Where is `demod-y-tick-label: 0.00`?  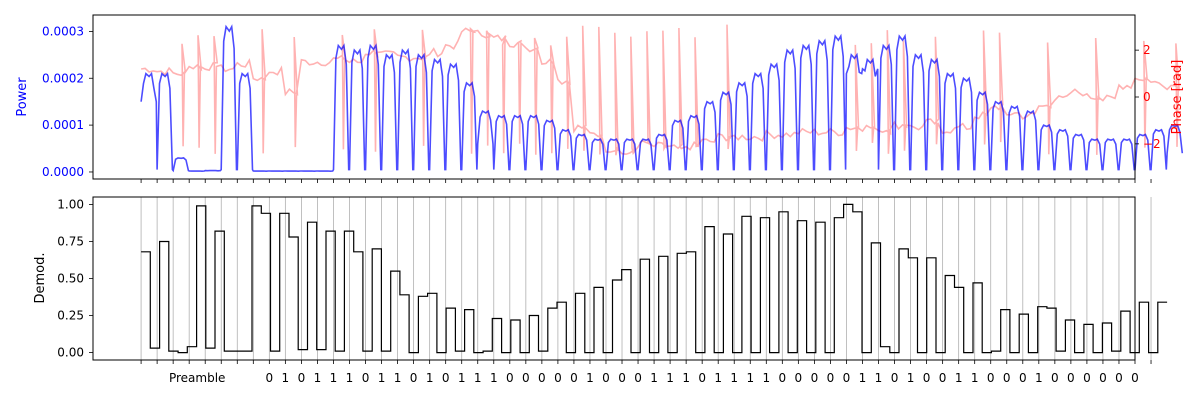 demod-y-tick-label: 0.00 is located at coordinates (70, 353).